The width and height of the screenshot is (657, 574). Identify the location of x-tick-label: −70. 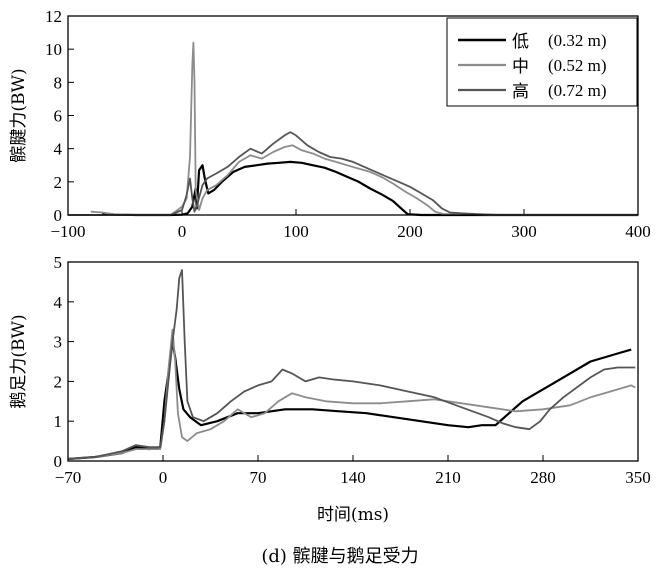
(68, 477).